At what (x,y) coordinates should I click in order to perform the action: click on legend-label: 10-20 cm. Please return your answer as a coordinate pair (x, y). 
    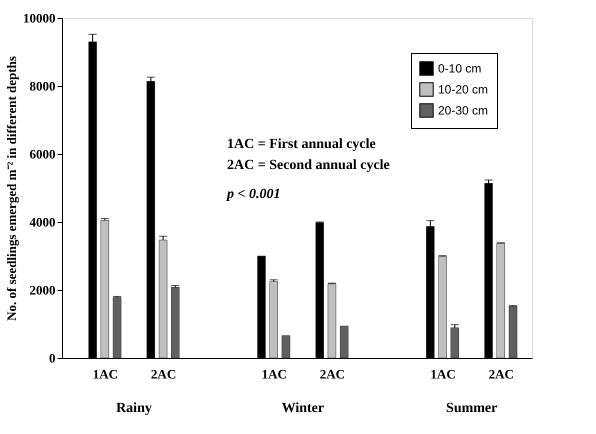
    Looking at the image, I should click on (463, 89).